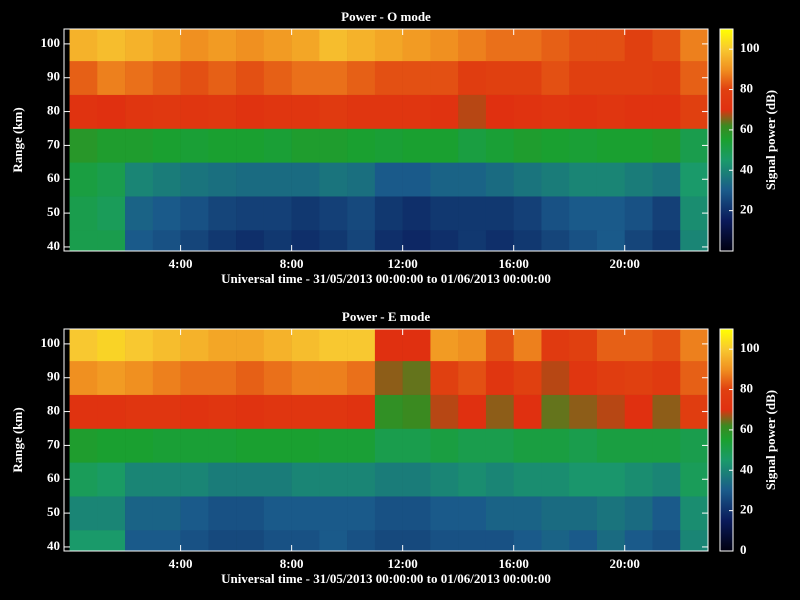 Image resolution: width=800 pixels, height=600 pixels. I want to click on x-tick-label: 8:00, so click(292, 563).